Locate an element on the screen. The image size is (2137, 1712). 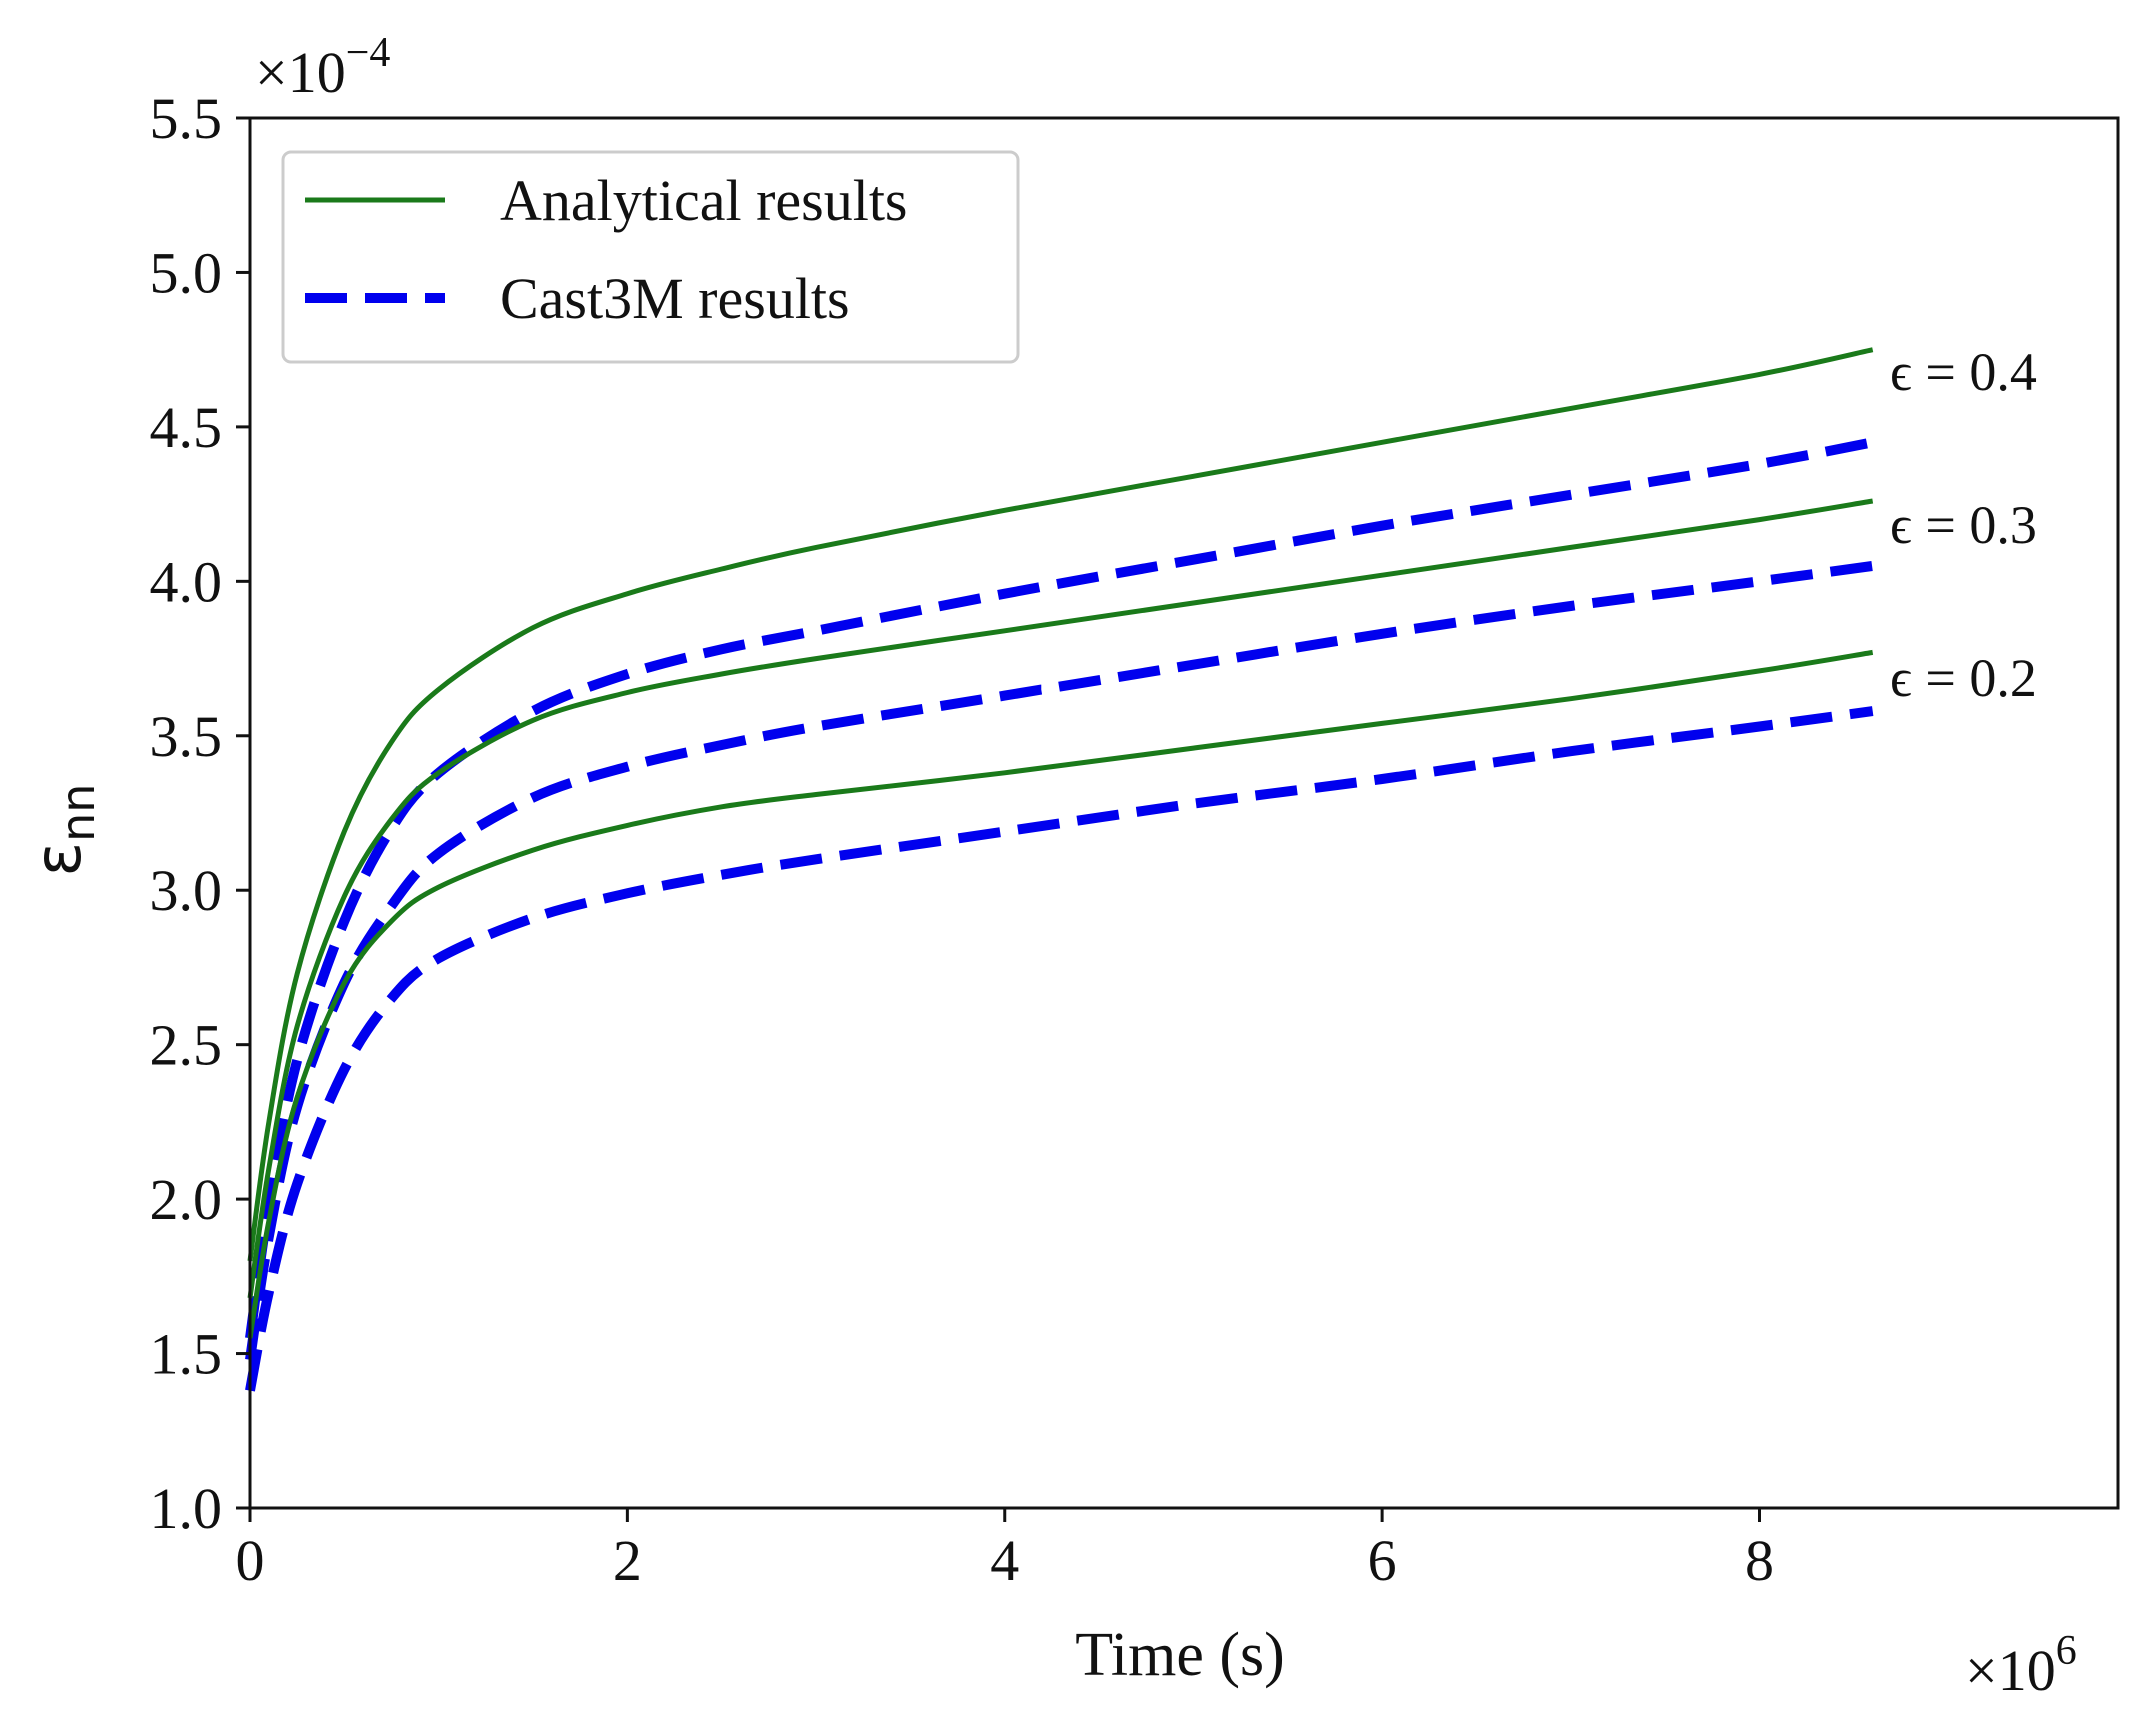
legend: Analytical results Cast3M results is located at coordinates (650, 257).